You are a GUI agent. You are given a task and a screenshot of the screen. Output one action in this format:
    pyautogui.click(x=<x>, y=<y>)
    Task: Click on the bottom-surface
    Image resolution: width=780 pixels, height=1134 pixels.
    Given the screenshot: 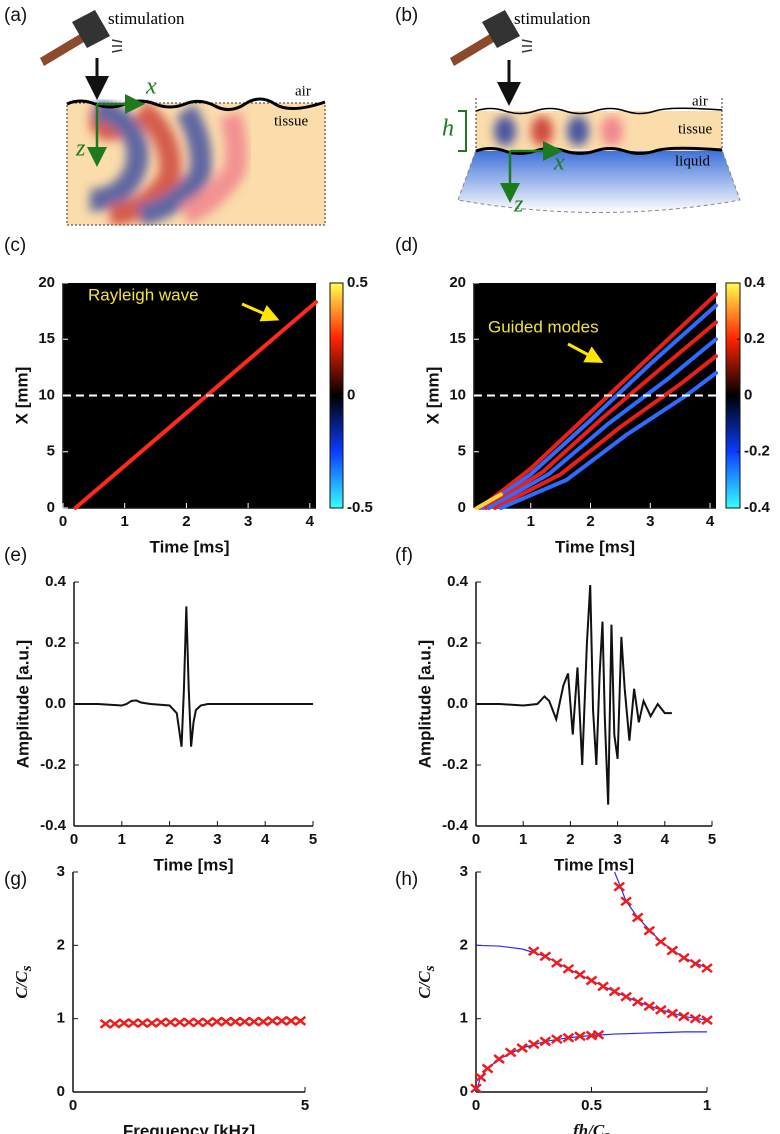 What is the action you would take?
    pyautogui.click(x=599, y=150)
    